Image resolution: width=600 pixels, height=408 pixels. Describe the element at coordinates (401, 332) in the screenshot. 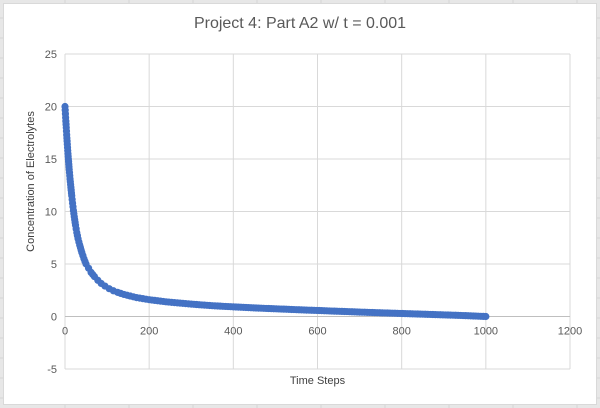

I see `x-tick-label: 800` at that location.